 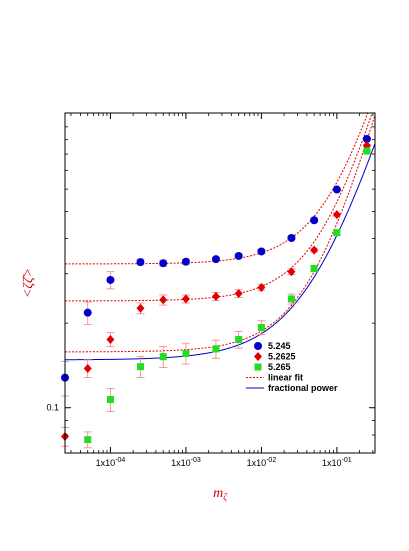 What do you see at coordinates (303, 388) in the screenshot?
I see `legend-label: fractional power` at bounding box center [303, 388].